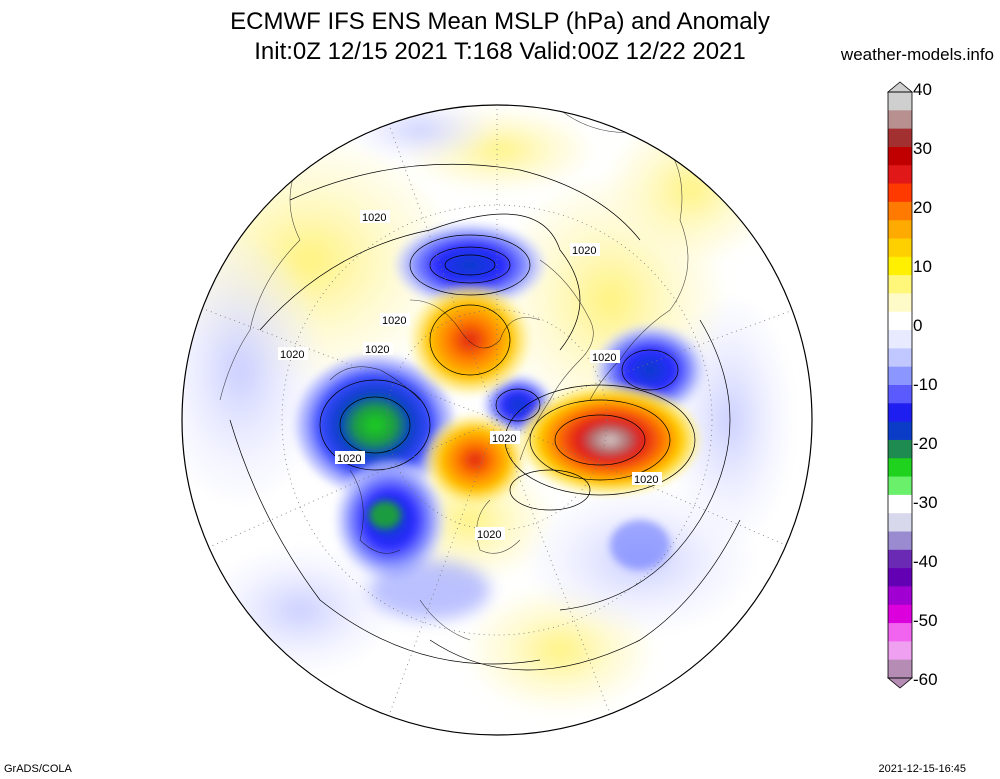 The width and height of the screenshot is (1000, 779). I want to click on colorbar-tick-label: 0, so click(918, 325).